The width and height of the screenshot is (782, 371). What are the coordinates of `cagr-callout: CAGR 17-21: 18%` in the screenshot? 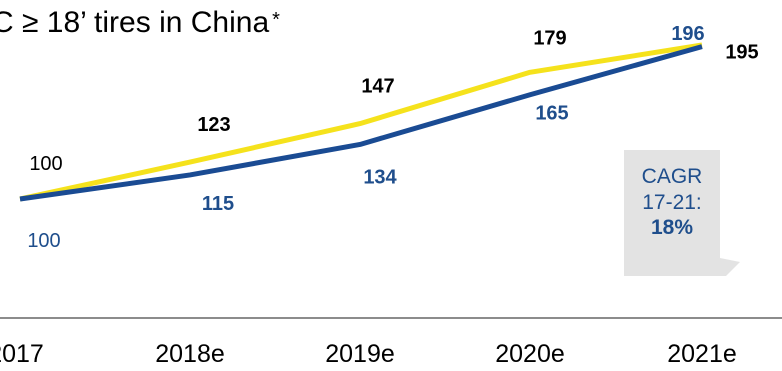 It's located at (672, 214).